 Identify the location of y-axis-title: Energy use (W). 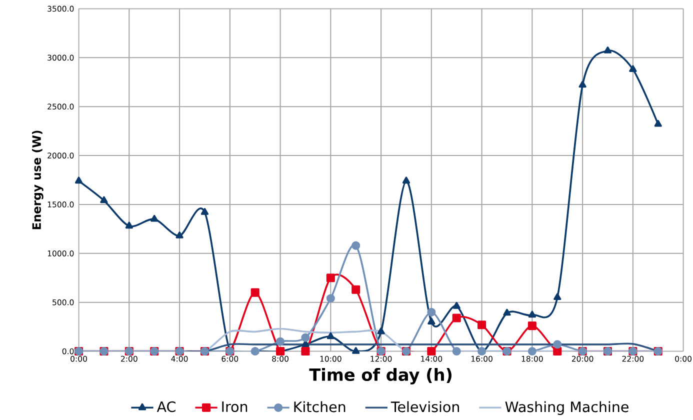
(38, 180).